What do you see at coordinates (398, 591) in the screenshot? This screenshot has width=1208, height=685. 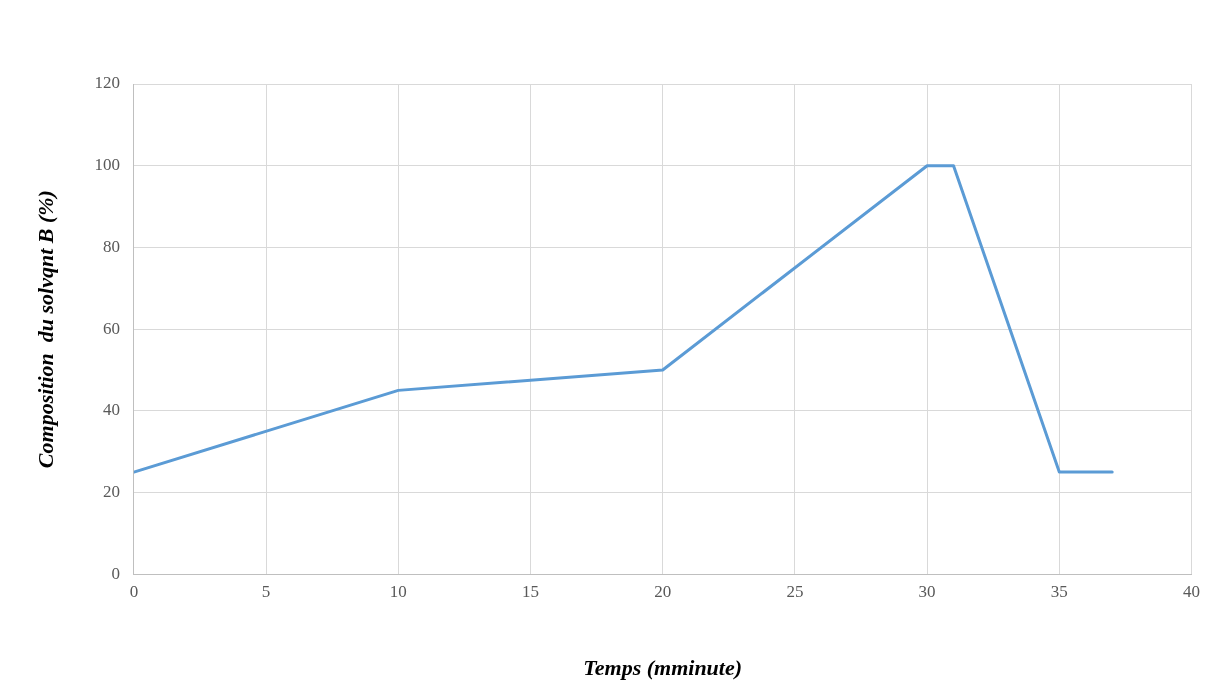 I see `x-tick-label: 10` at bounding box center [398, 591].